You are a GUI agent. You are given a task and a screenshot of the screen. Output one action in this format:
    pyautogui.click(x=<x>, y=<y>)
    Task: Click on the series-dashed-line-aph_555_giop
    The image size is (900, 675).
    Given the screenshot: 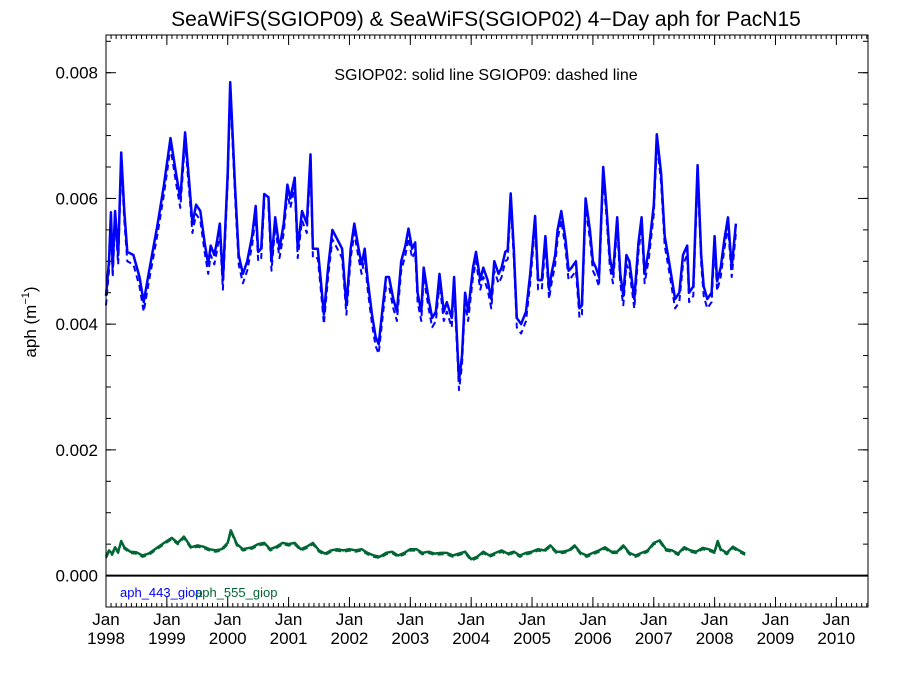 What is the action you would take?
    pyautogui.click(x=425, y=546)
    